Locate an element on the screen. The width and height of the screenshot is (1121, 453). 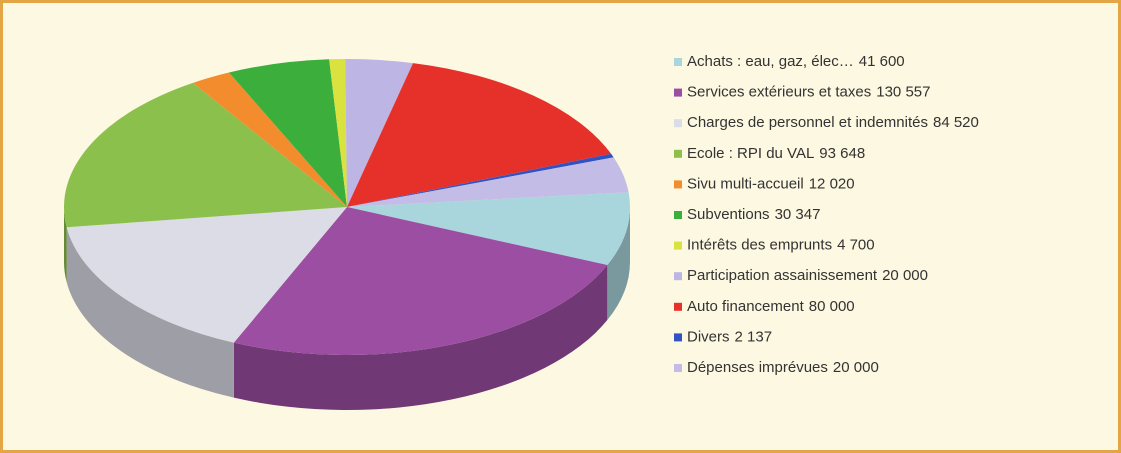
legend-entry: Ecole : RPI du VAL 93 648 is located at coordinates (776, 153).